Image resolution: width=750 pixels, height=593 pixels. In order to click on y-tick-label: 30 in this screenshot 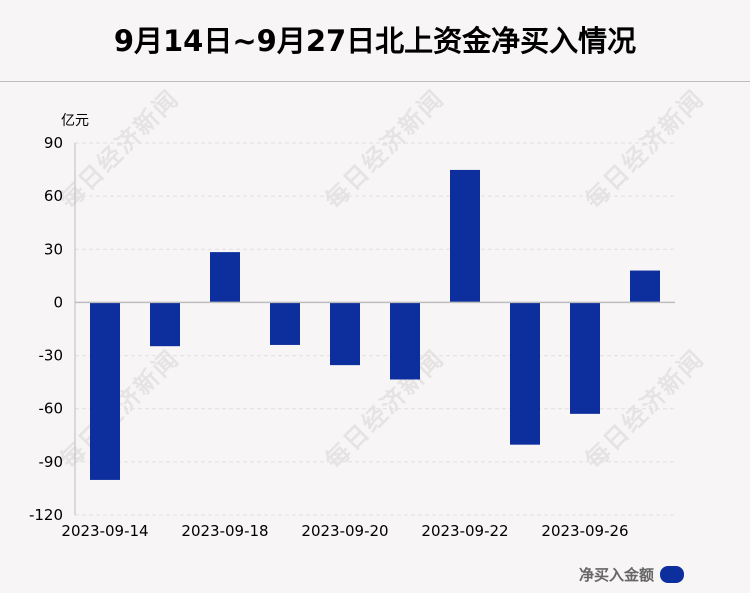, I will do `click(53, 249)`.